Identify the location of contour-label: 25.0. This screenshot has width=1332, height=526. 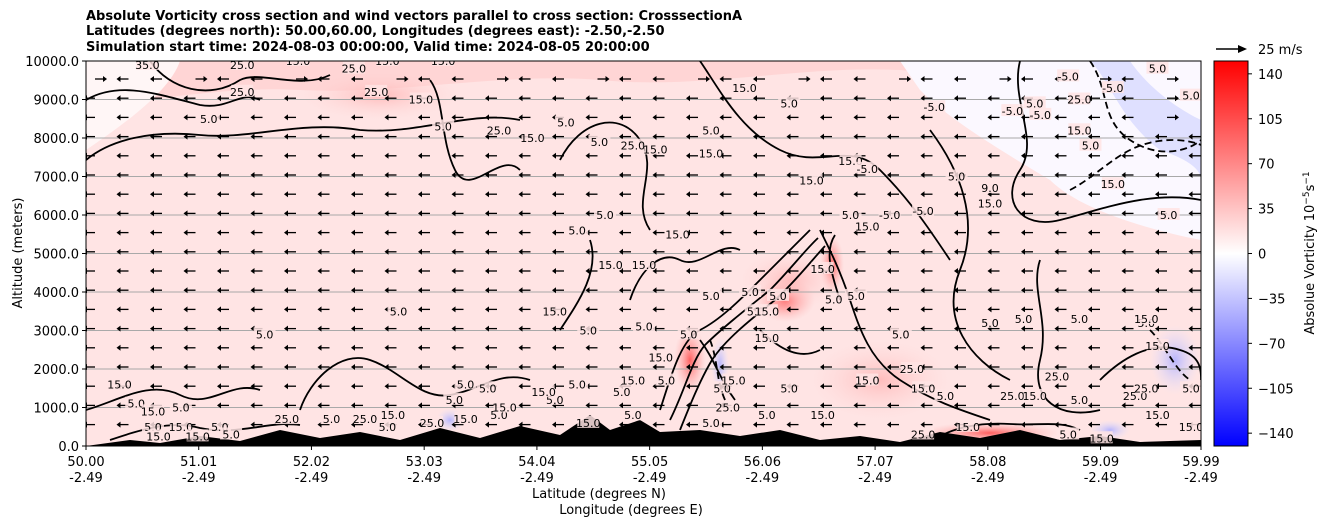
(633, 145).